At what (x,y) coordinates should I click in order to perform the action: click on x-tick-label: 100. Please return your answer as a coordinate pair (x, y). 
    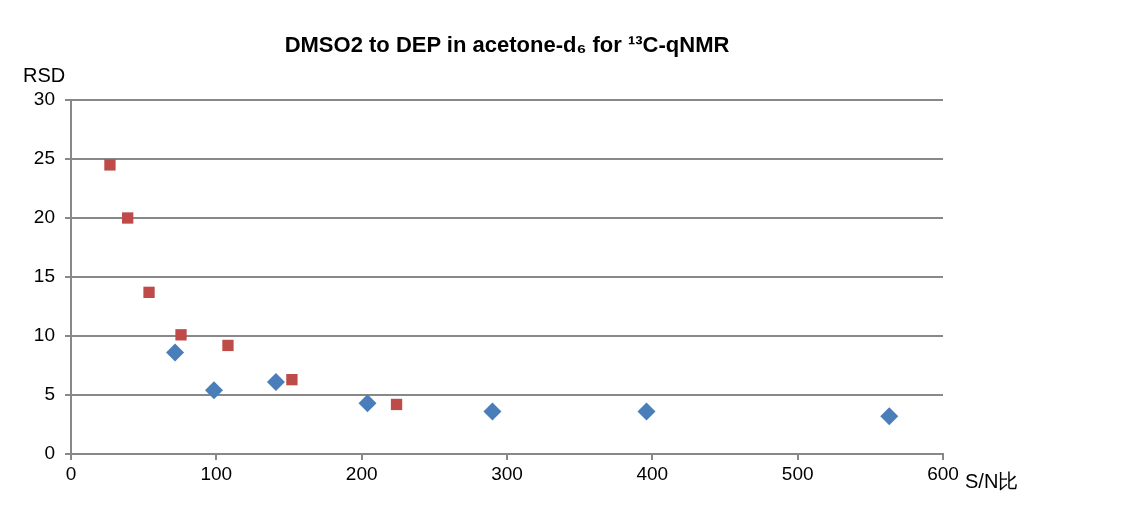
    Looking at the image, I should click on (216, 473).